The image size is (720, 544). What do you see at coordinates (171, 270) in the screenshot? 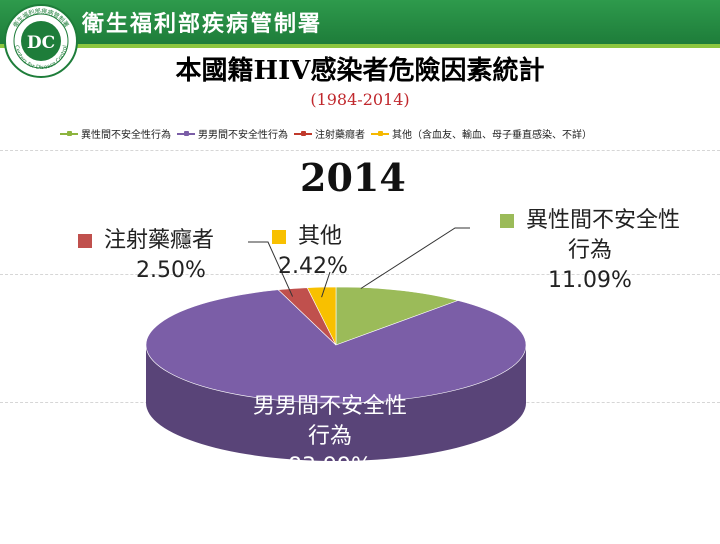
I see `label-injection-pct: 2.50%` at bounding box center [171, 270].